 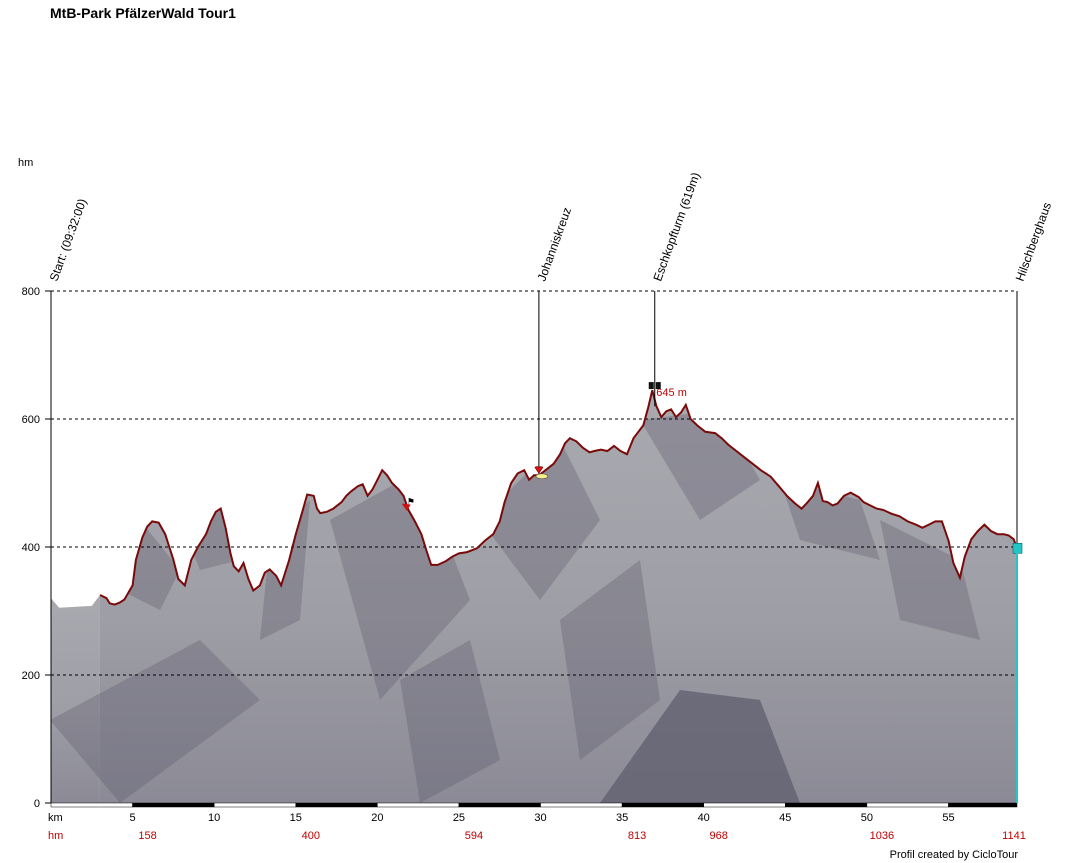 I want to click on y-axis-label: hm, so click(x=25, y=163).